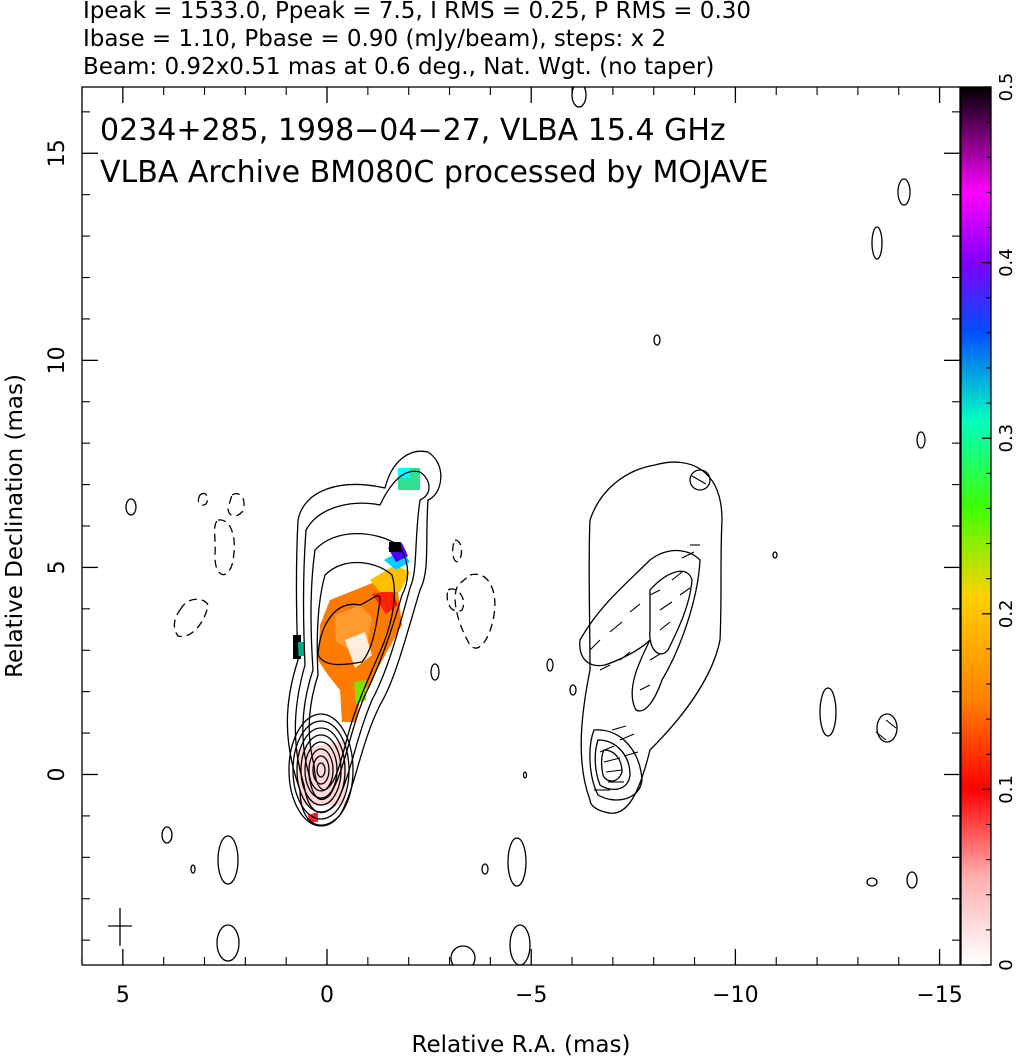  I want to click on x-tick-label: −10, so click(735, 995).